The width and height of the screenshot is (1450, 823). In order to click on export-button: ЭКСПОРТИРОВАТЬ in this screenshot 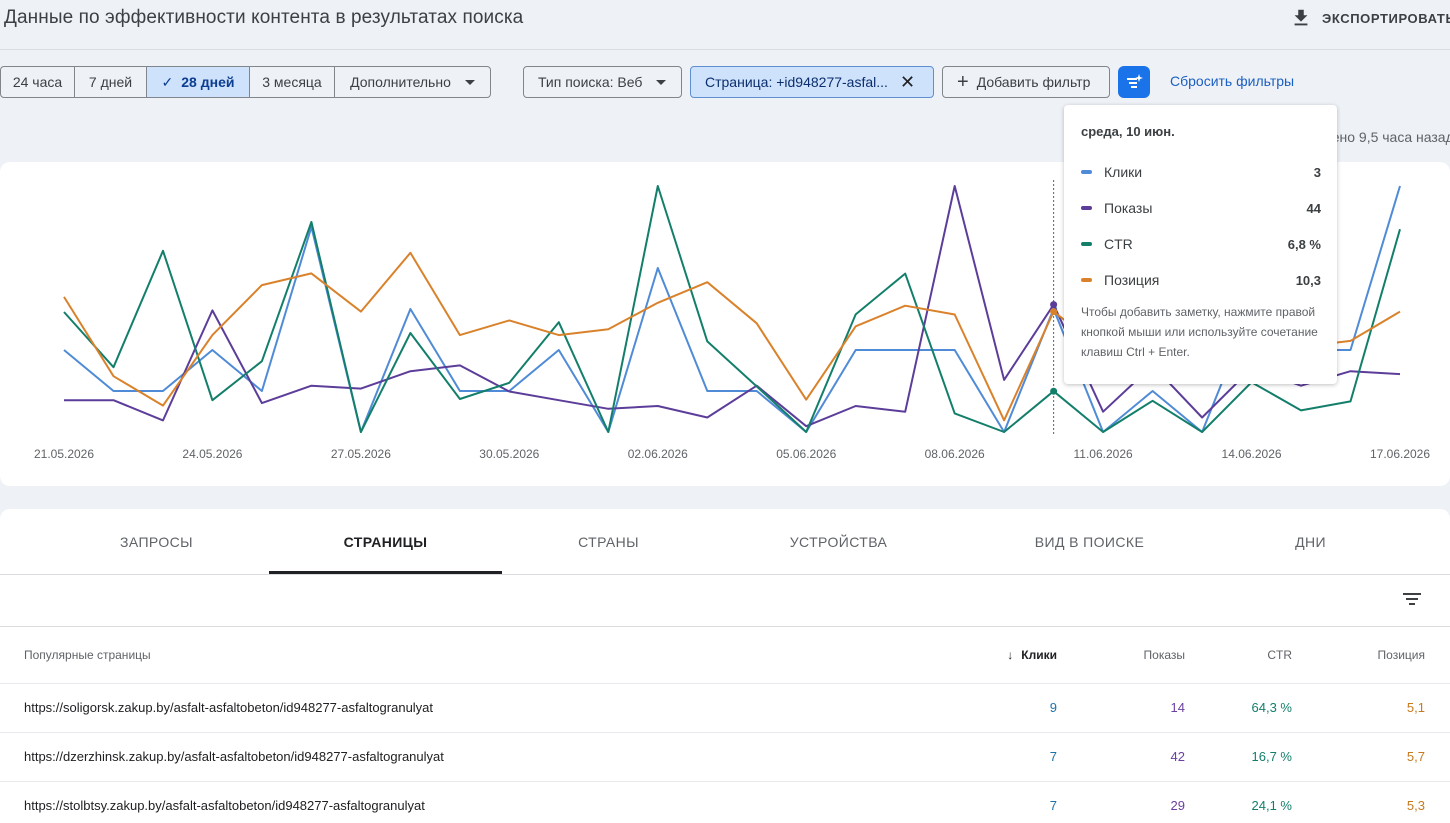, I will do `click(1370, 18)`.